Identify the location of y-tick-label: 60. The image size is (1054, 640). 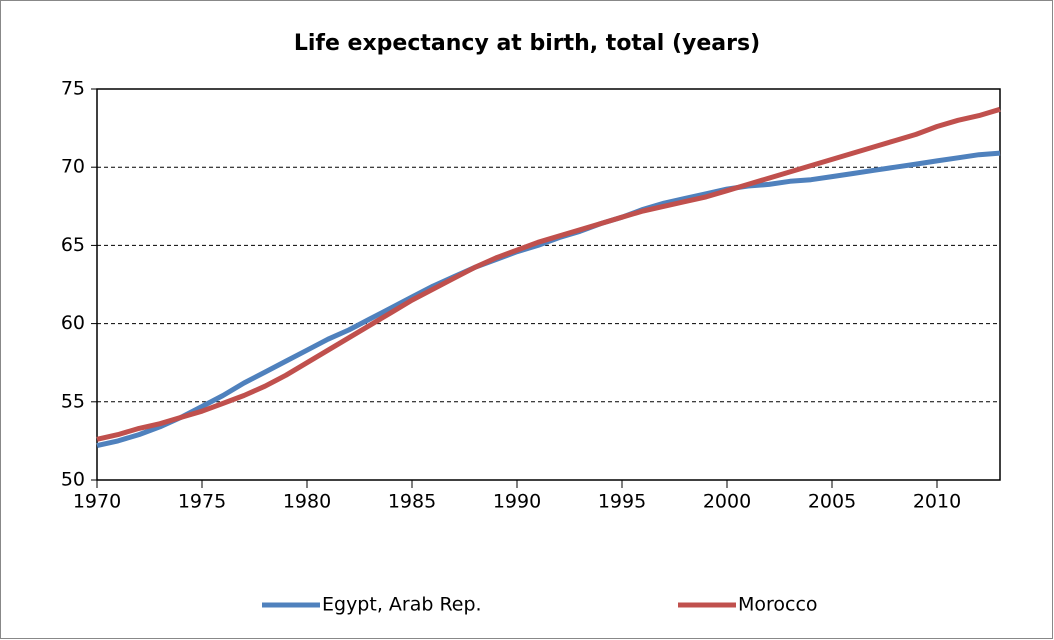
(73, 323).